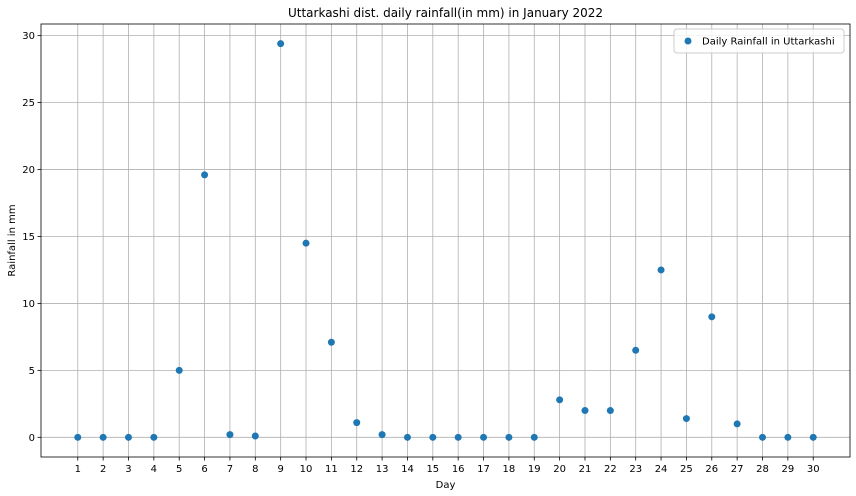  Describe the element at coordinates (458, 469) in the screenshot. I see `x-tick-label: 16` at that location.